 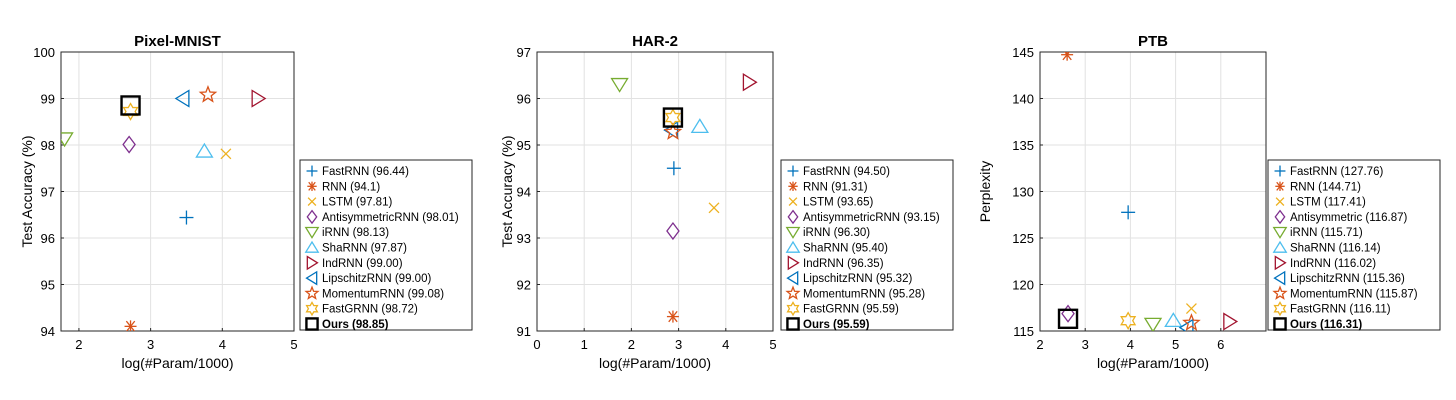 I want to click on ticks: 0 1 2 3 4 5 91 92 93 94 95 96 97, so click(x=647, y=198).